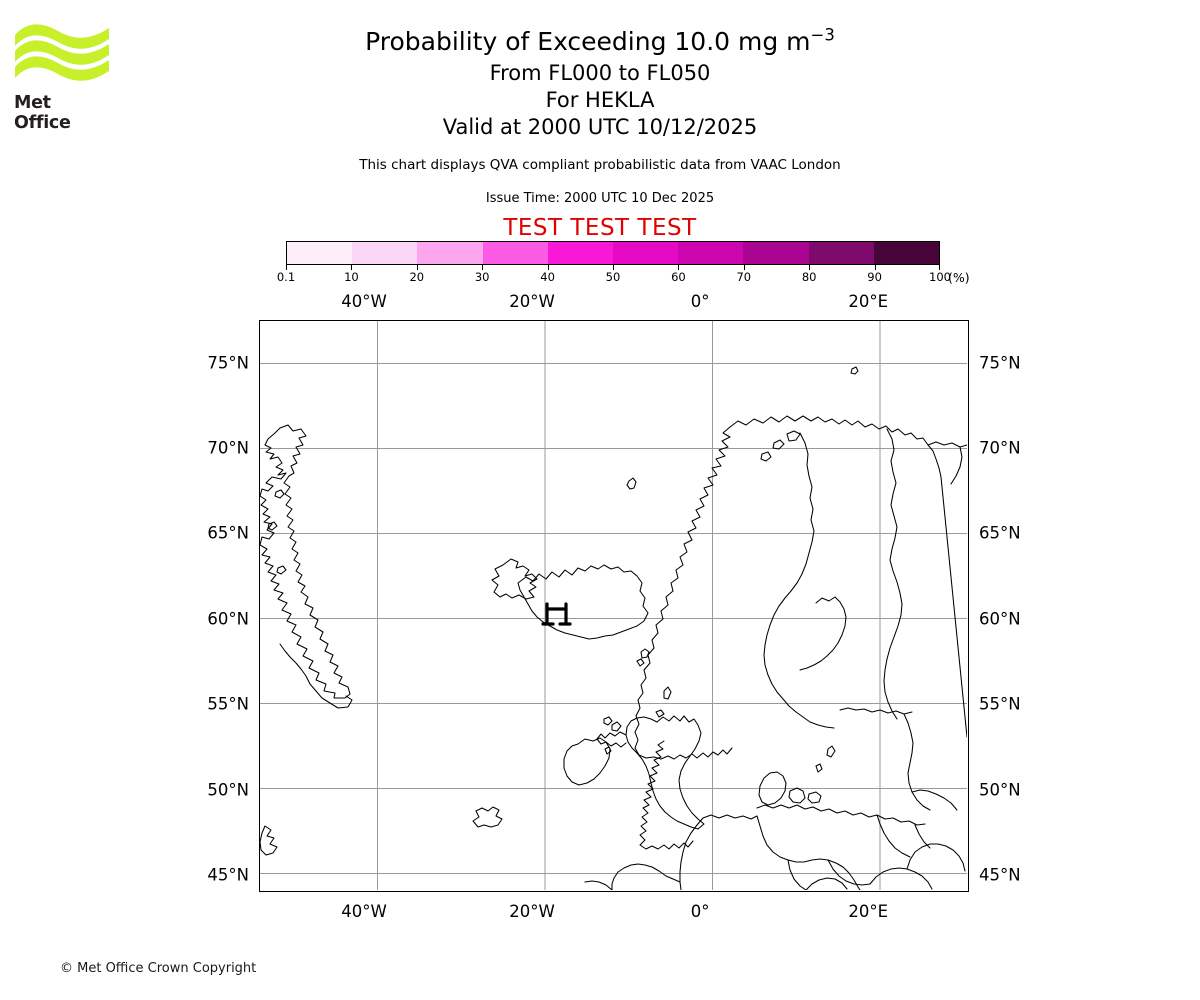  What do you see at coordinates (286, 267) in the screenshot?
I see `colorbar-tick-0.1` at bounding box center [286, 267].